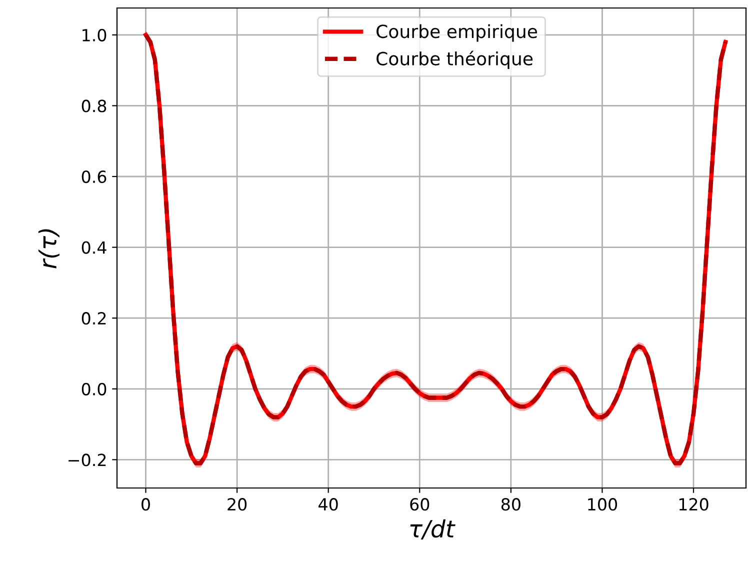 The height and width of the screenshot is (561, 748). Describe the element at coordinates (94, 35) in the screenshot. I see `y-tick-label: 1.0` at that location.